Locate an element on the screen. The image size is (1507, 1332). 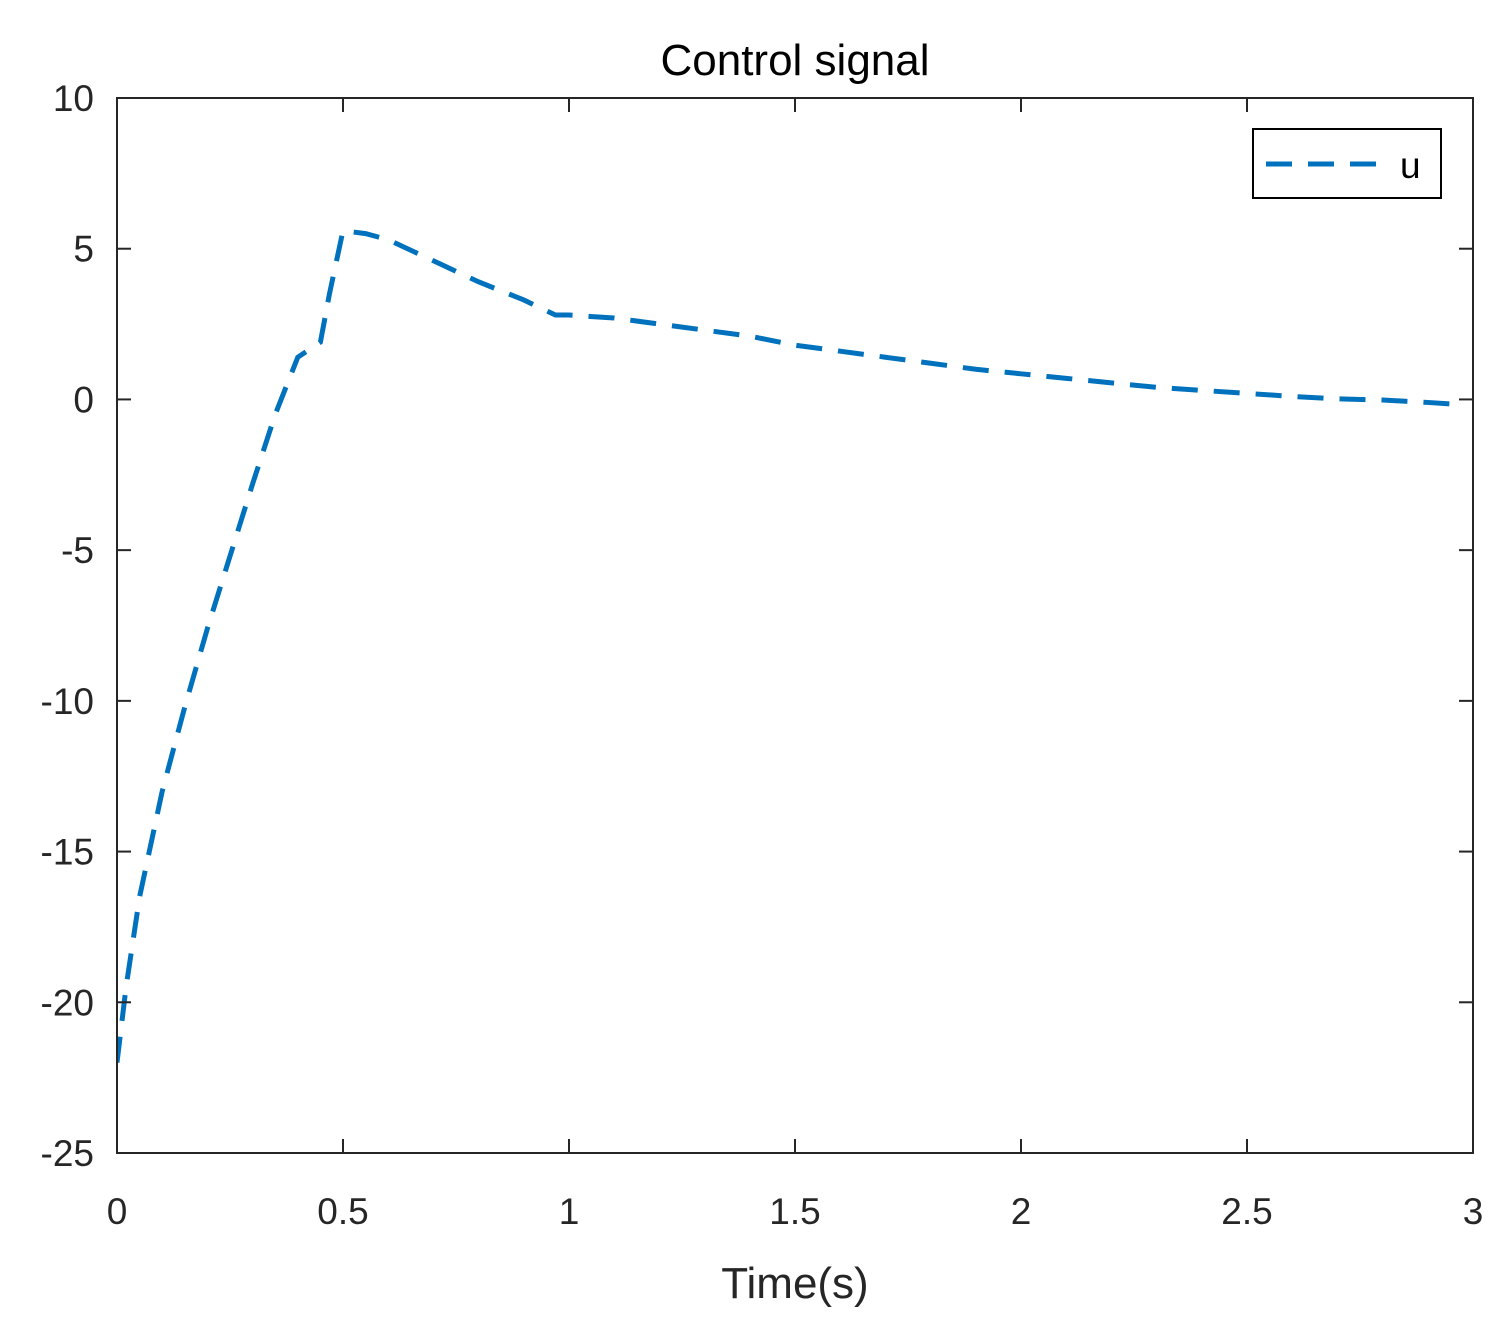
y-tick-label: 0 is located at coordinates (83, 399).